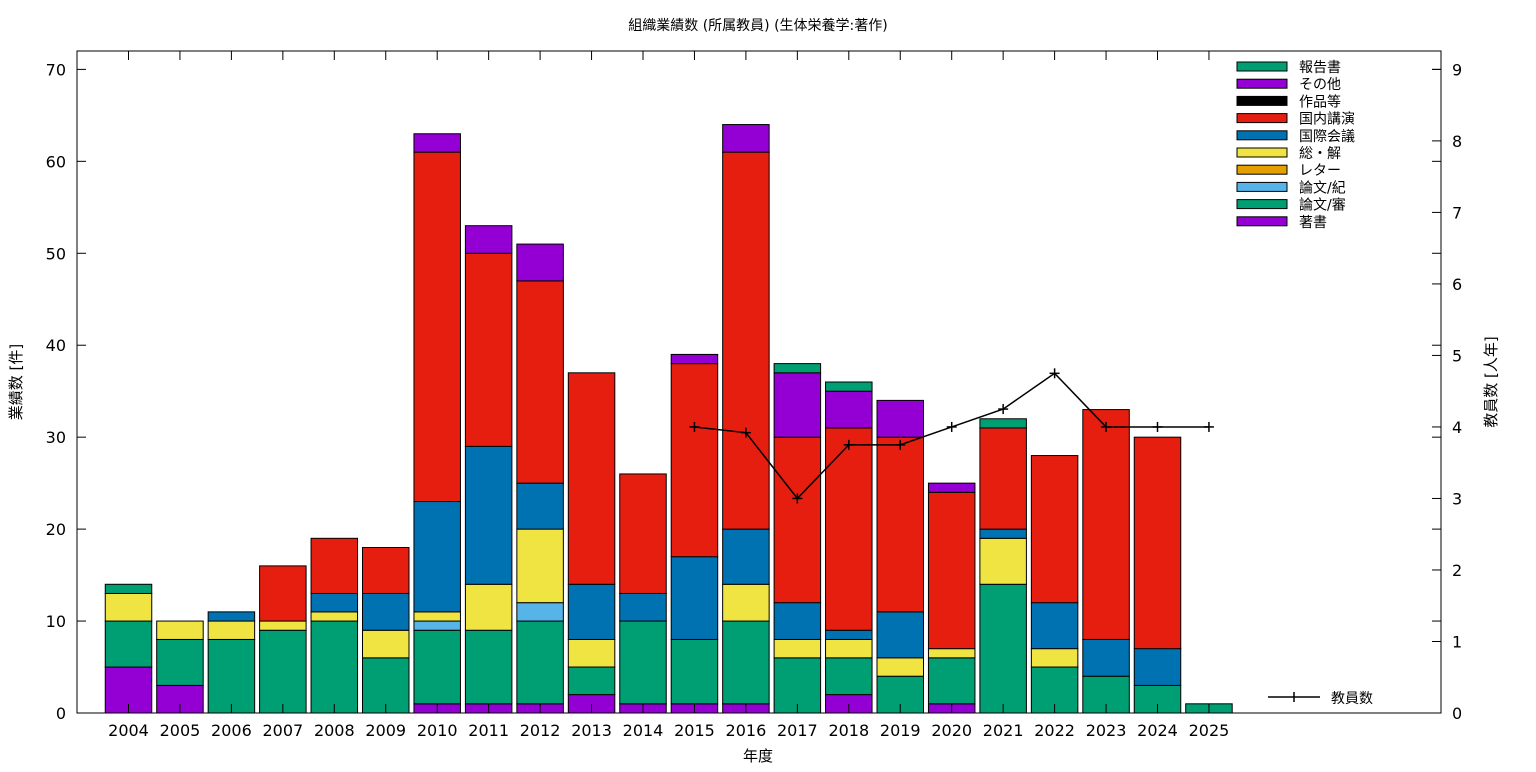 The image size is (1536, 772). What do you see at coordinates (1320, 101) in the screenshot?
I see `legend-label: 作品等` at bounding box center [1320, 101].